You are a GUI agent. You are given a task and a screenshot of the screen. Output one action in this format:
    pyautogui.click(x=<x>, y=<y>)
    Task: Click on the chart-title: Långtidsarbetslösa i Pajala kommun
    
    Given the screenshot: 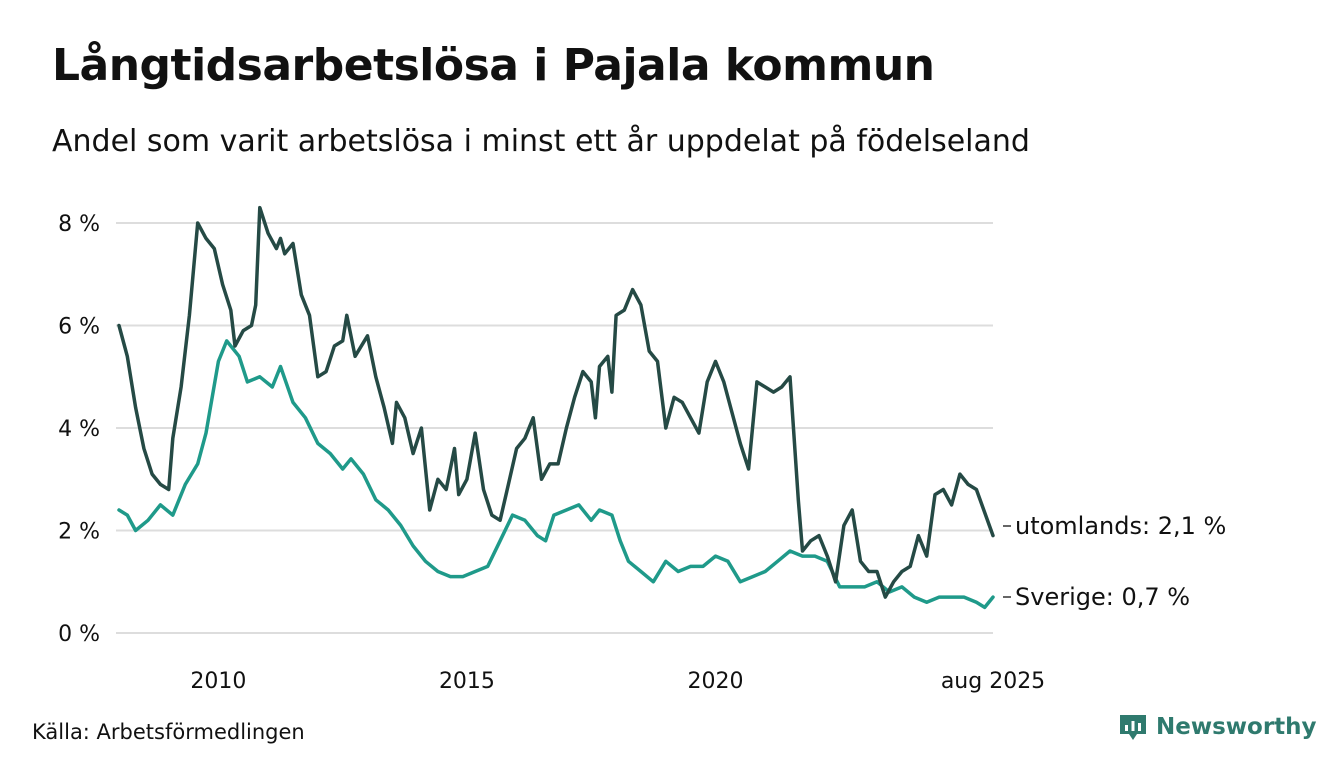 What is the action you would take?
    pyautogui.click(x=493, y=65)
    